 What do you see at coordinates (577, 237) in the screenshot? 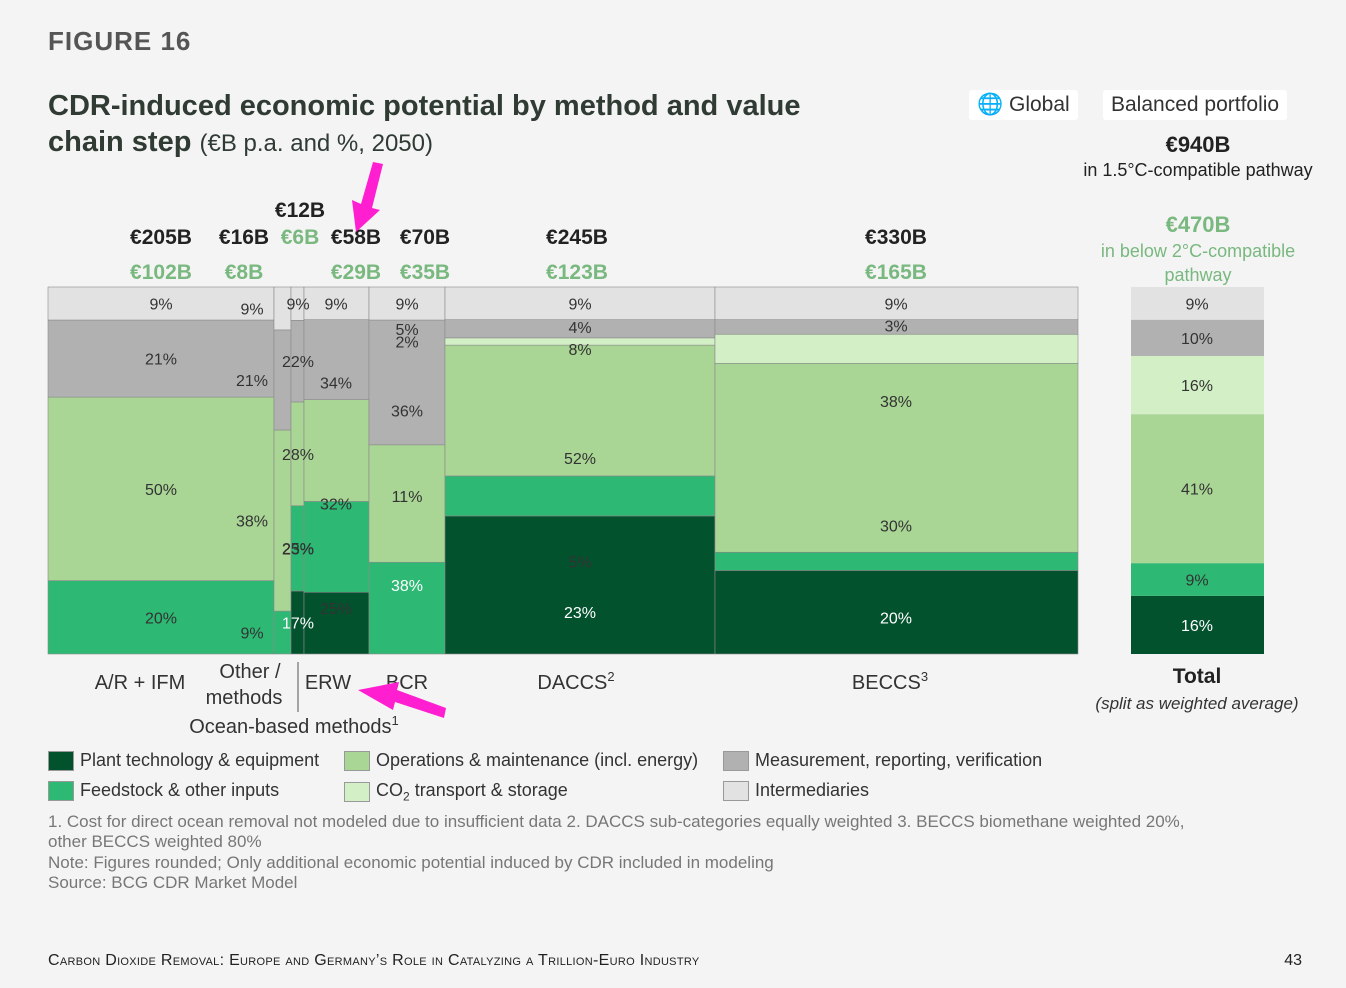
I see `column-value-high: €245B` at bounding box center [577, 237].